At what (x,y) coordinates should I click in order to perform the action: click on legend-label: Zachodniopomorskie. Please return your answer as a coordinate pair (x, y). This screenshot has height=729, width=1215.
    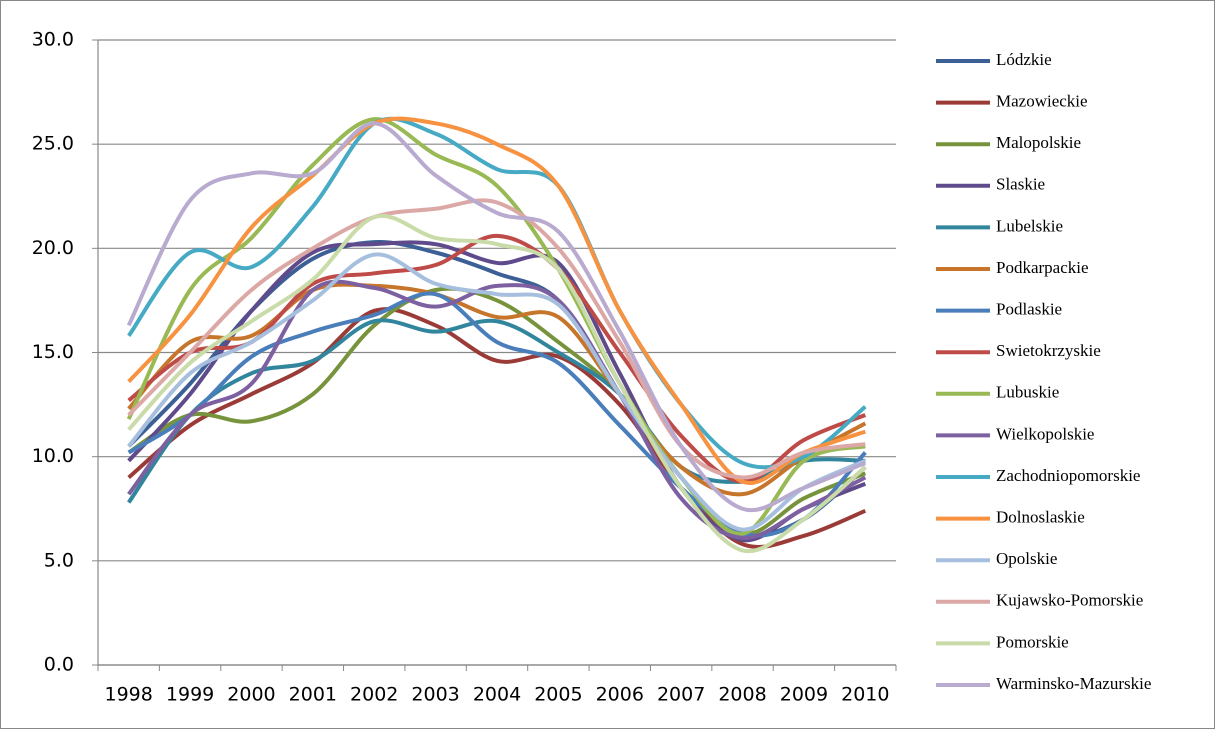
    Looking at the image, I should click on (1068, 475).